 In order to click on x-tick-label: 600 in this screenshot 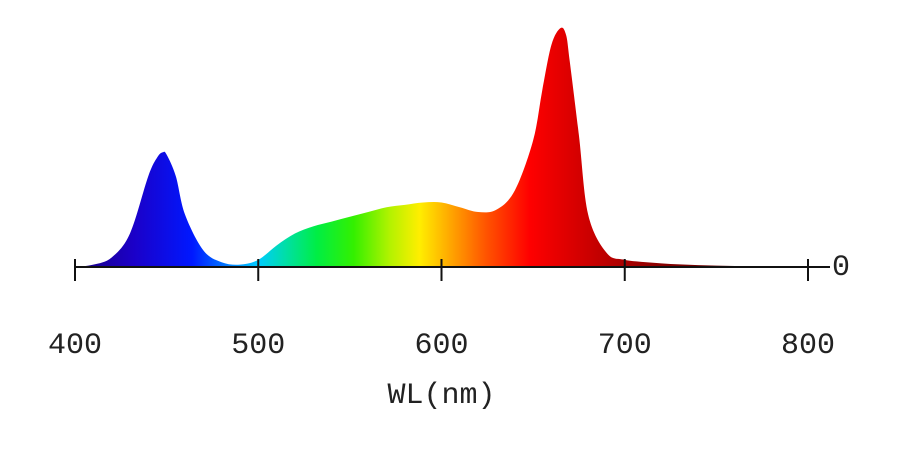, I will do `click(441, 346)`.